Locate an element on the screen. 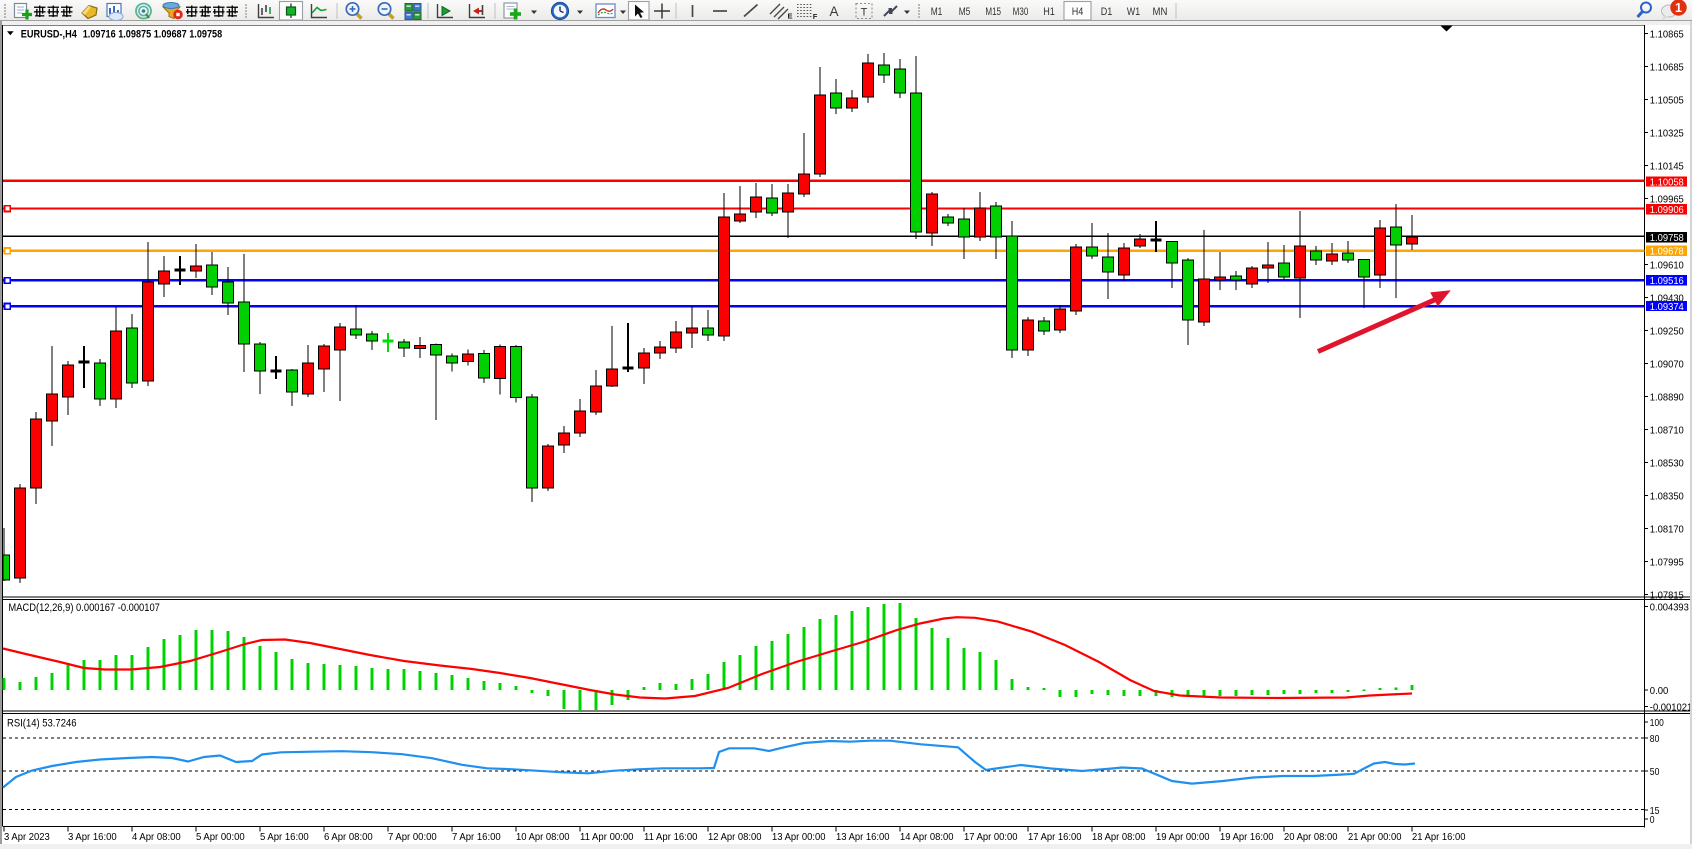  svg-text: 1.09250 is located at coordinates (1667, 331).